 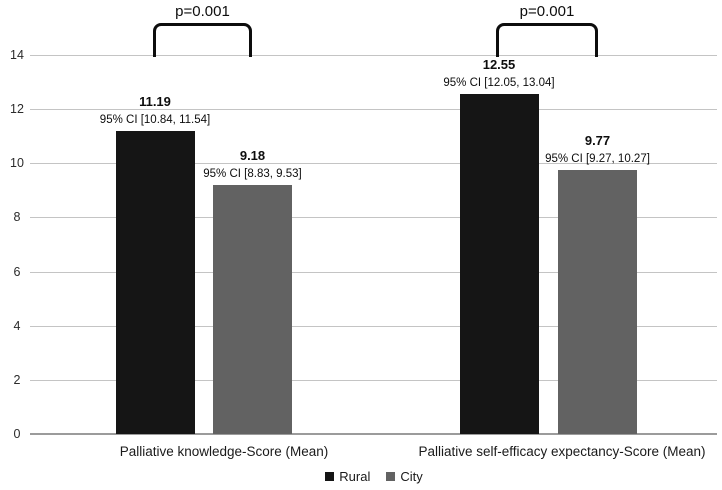 I want to click on bar-city-group2, so click(x=597, y=301).